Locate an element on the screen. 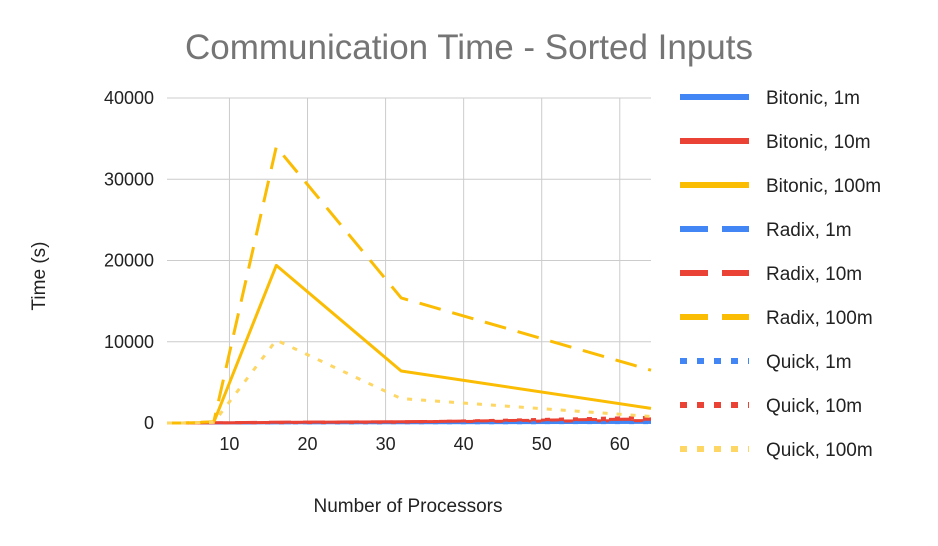 This screenshot has width=938, height=546. x-axis-ticks: 10 20 30 40 50 60 is located at coordinates (424, 444).